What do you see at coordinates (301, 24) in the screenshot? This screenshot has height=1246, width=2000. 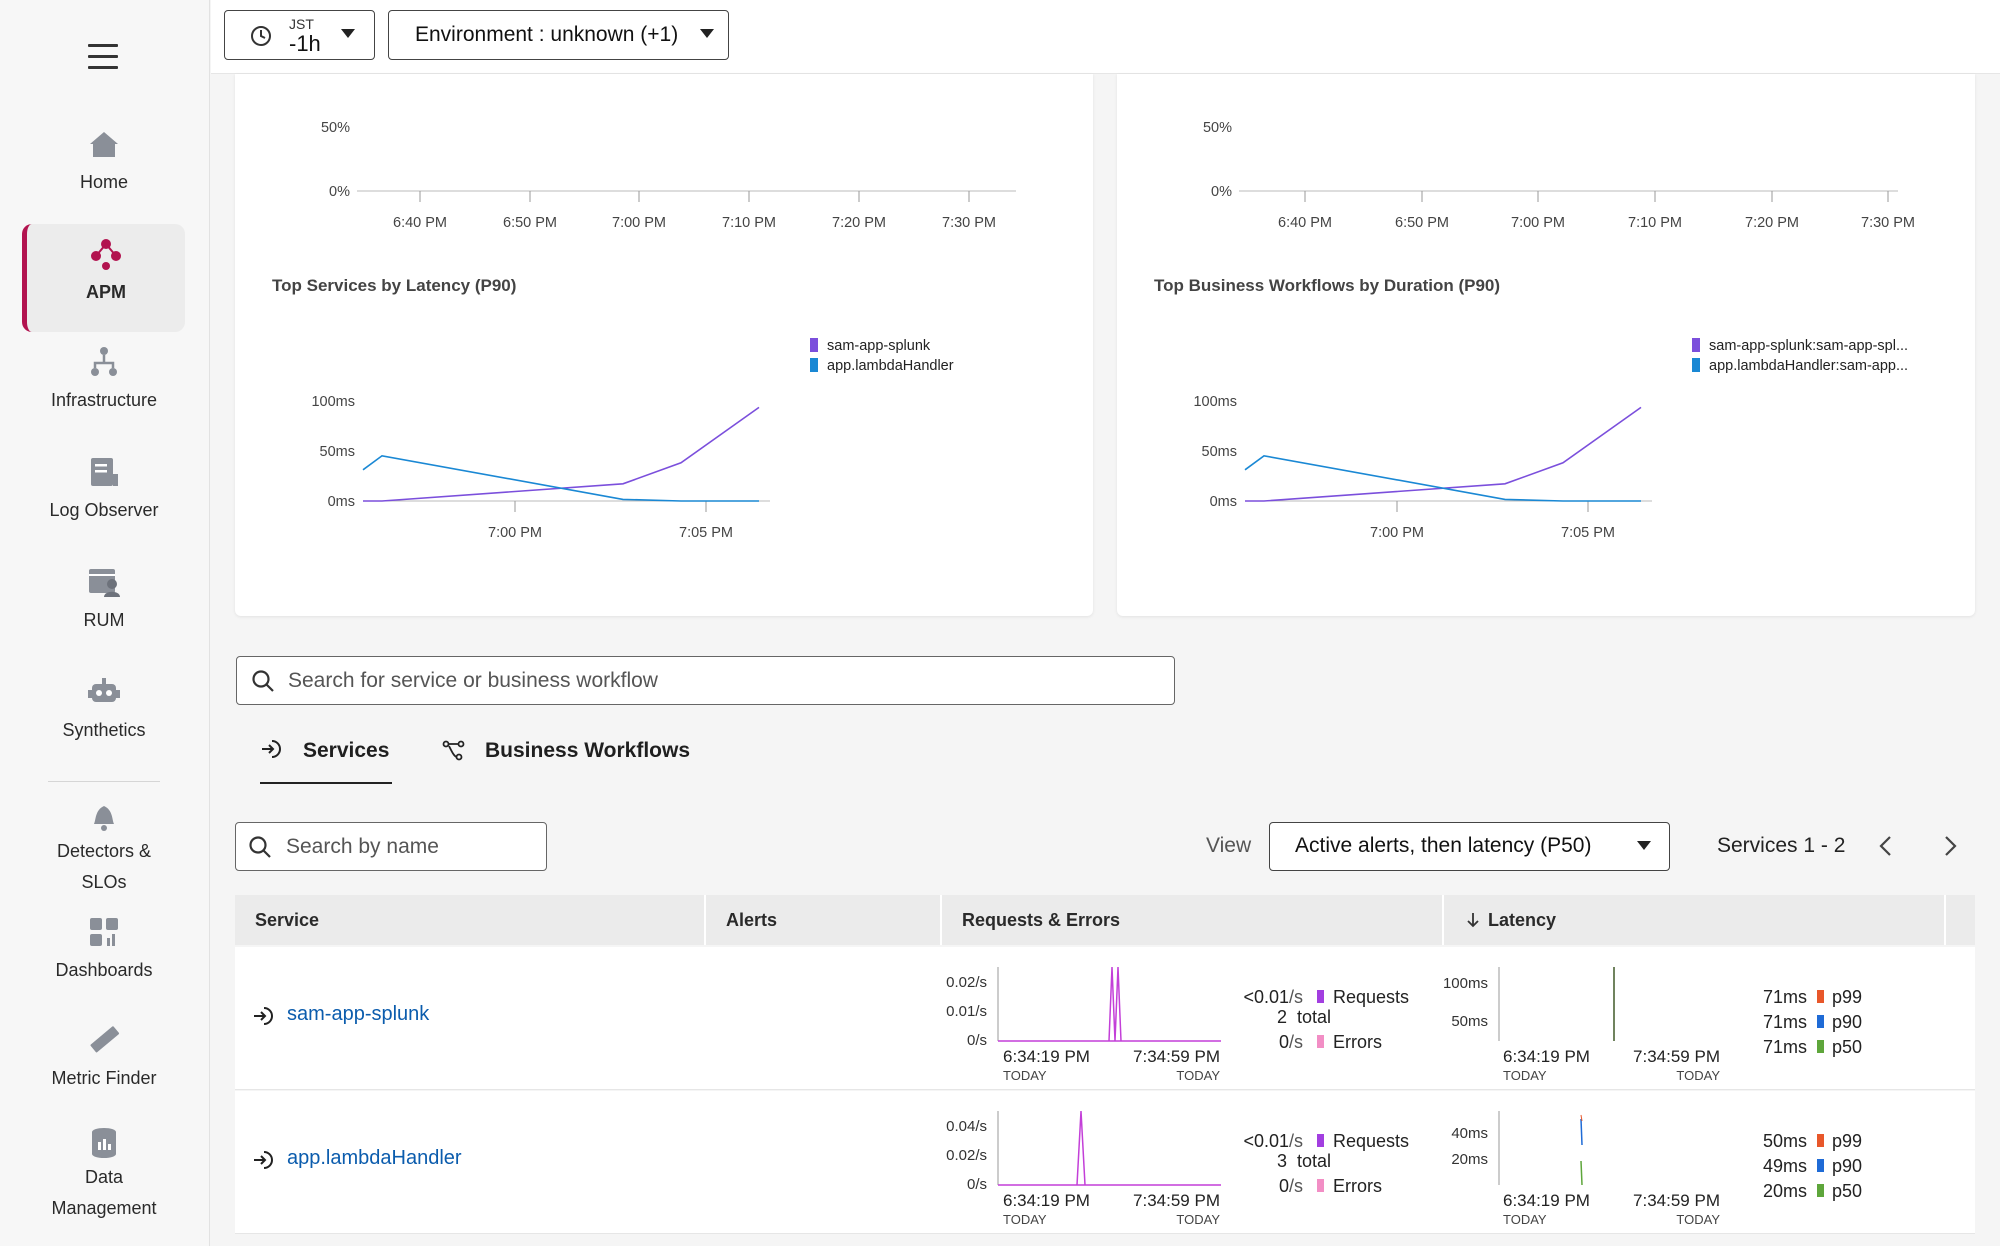 I see `timezone-label: JST` at bounding box center [301, 24].